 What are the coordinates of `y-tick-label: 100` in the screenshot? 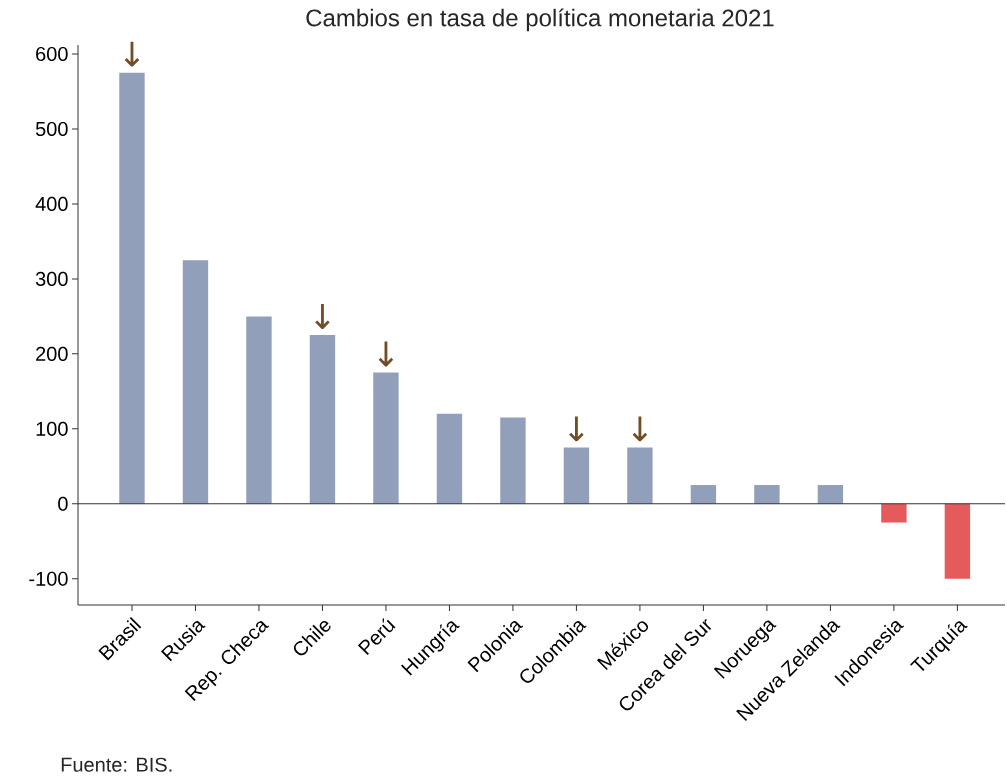 It's located at (52, 428).